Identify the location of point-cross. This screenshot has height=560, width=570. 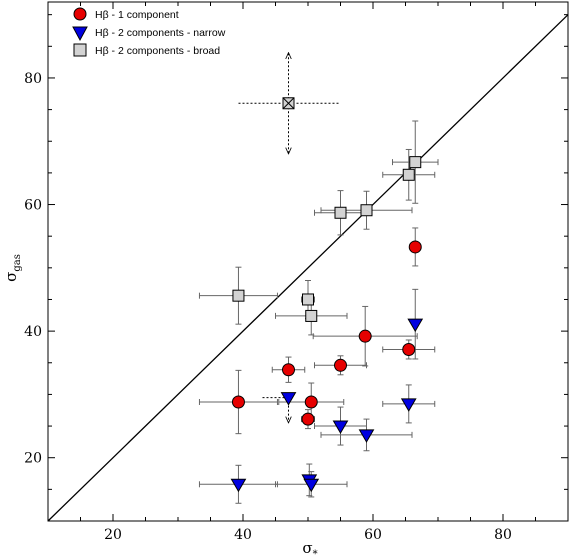
(288, 103).